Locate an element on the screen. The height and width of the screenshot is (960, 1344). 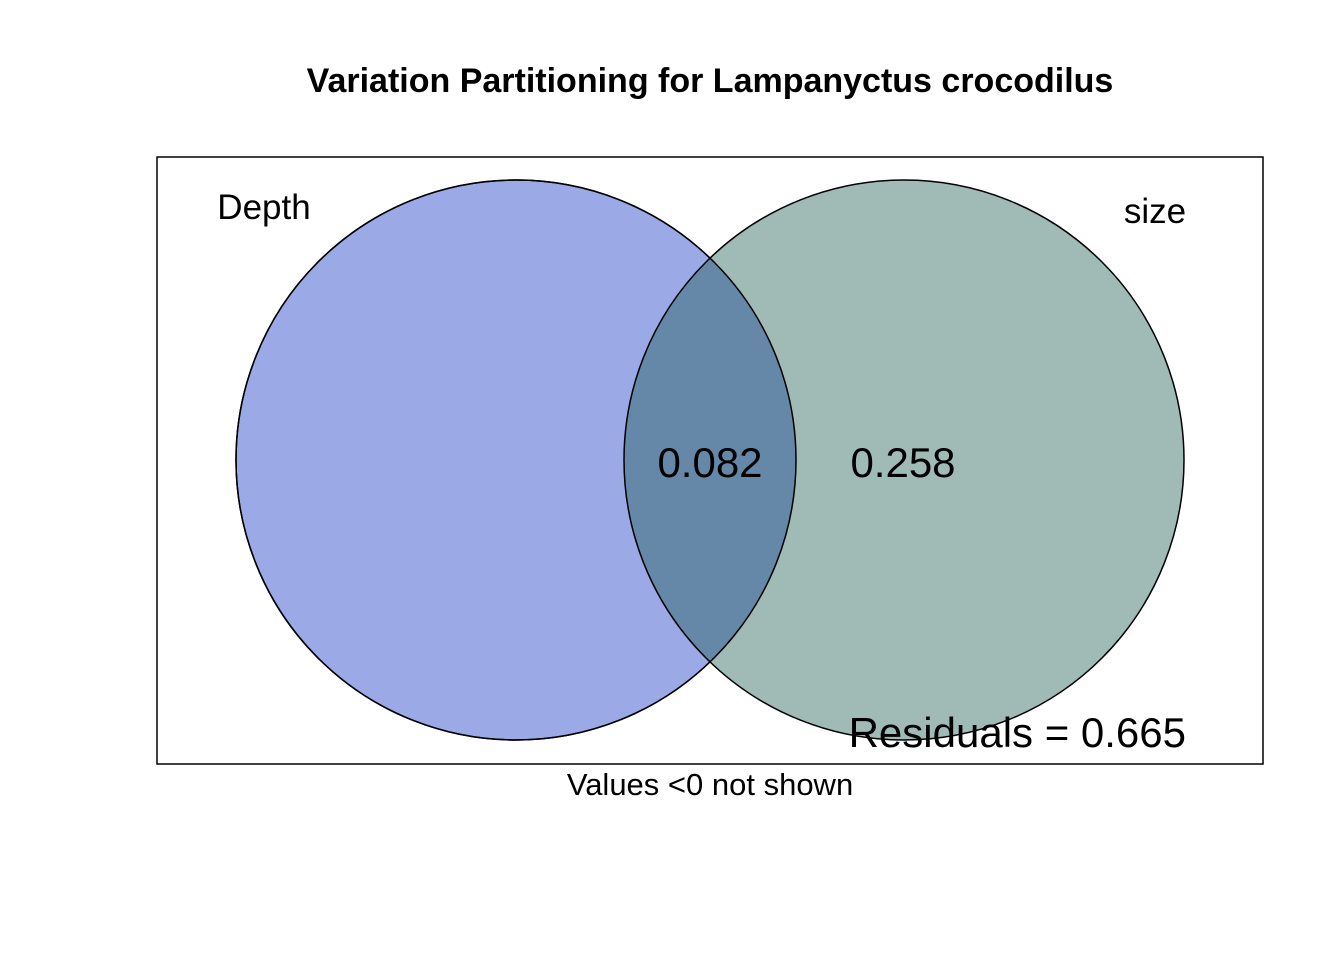
residuals-label: Residuals = 0.665 is located at coordinates (1017, 732).